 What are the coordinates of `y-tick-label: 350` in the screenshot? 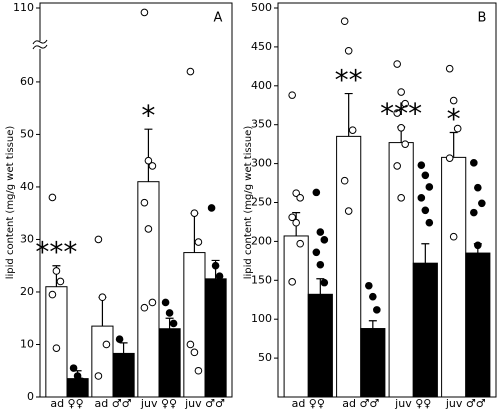 It's located at (261, 124).